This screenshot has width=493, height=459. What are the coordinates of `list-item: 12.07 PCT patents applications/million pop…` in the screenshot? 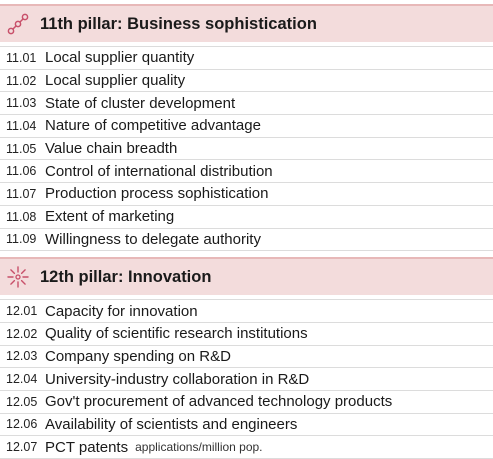 It's located at (246, 447).